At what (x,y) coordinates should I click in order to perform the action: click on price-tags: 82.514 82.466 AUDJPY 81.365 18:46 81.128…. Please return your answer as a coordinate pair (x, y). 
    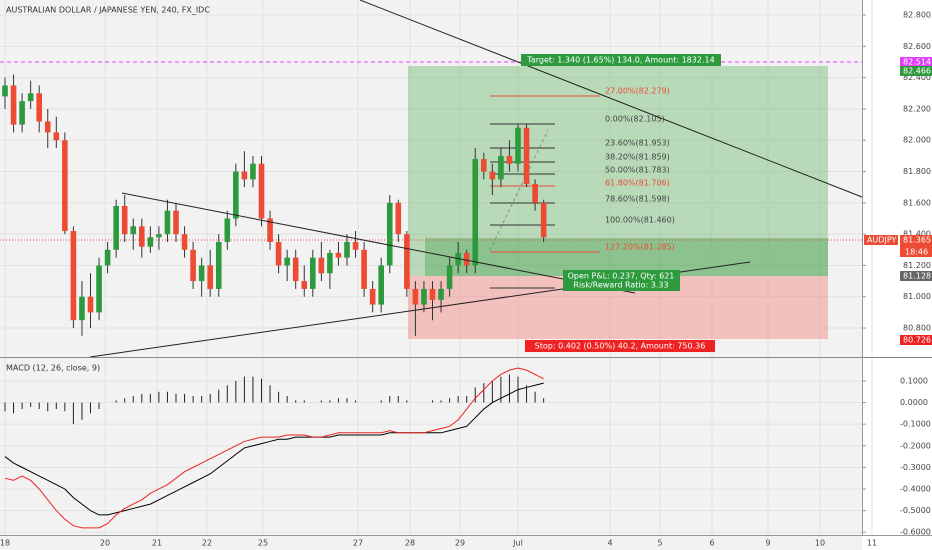
    Looking at the image, I should click on (898, 201).